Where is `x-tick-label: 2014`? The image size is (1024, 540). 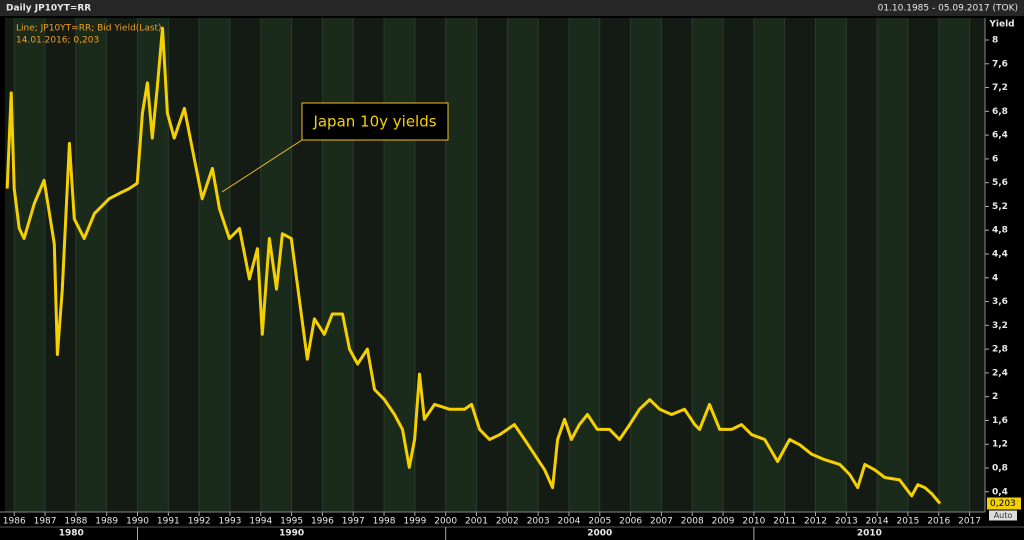
x-tick-label: 2014 is located at coordinates (877, 522).